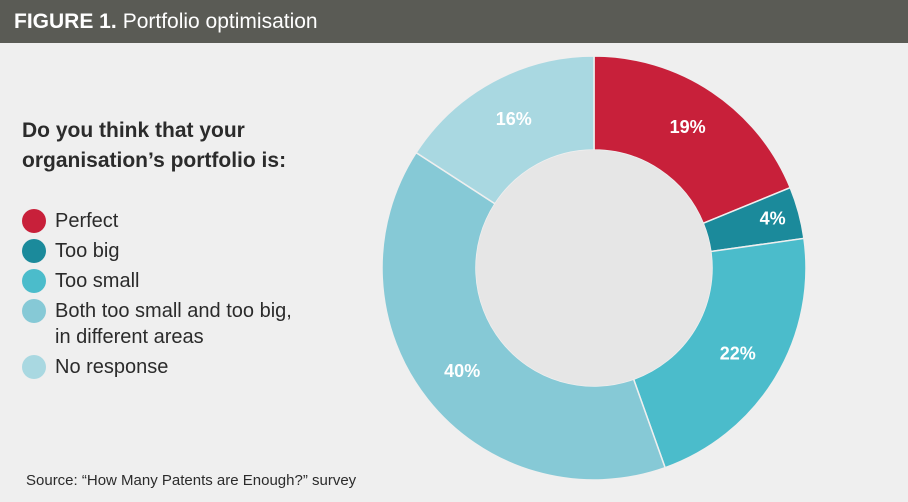  Describe the element at coordinates (34, 281) in the screenshot. I see `legend-swatch-too-small` at that location.